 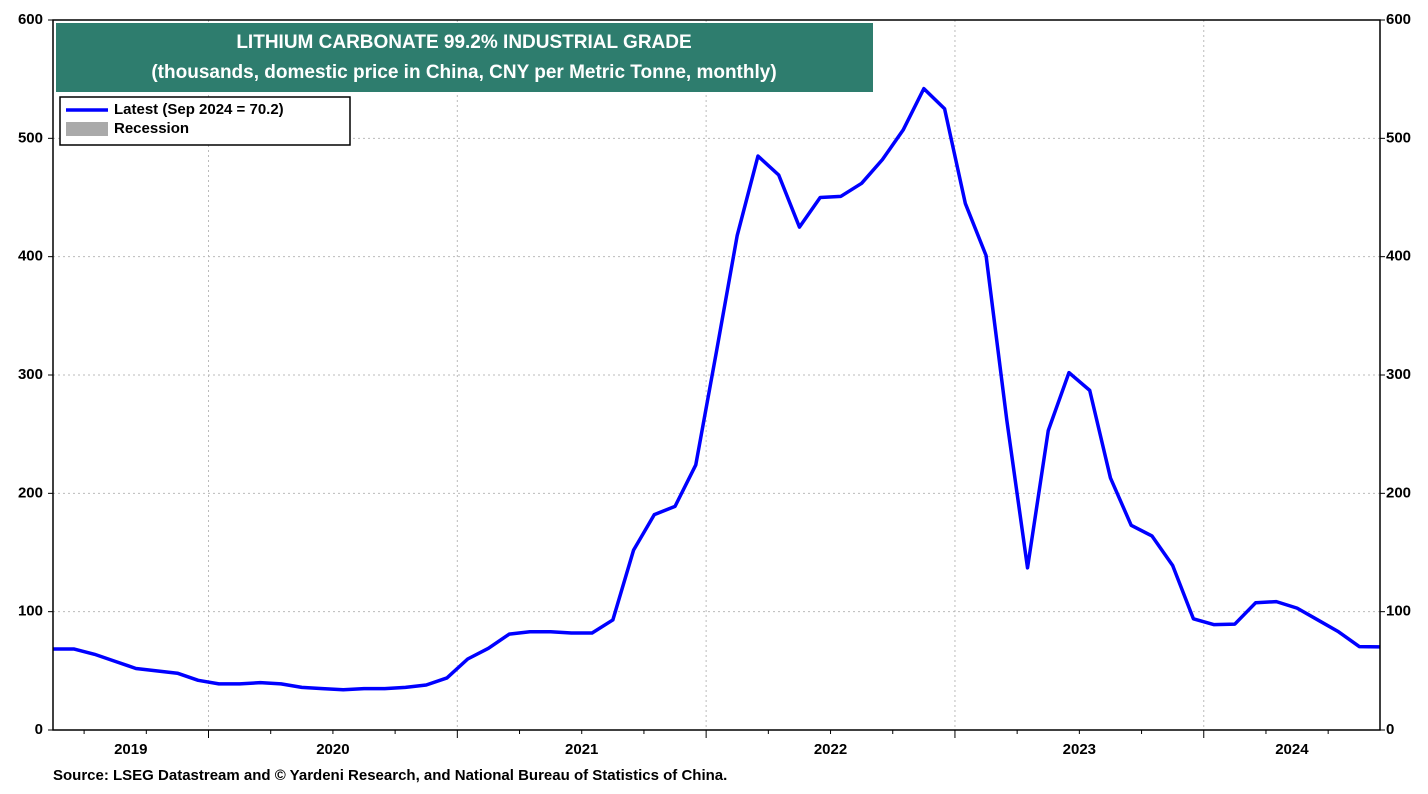 I want to click on y-tick-label: 500, so click(x=30, y=137).